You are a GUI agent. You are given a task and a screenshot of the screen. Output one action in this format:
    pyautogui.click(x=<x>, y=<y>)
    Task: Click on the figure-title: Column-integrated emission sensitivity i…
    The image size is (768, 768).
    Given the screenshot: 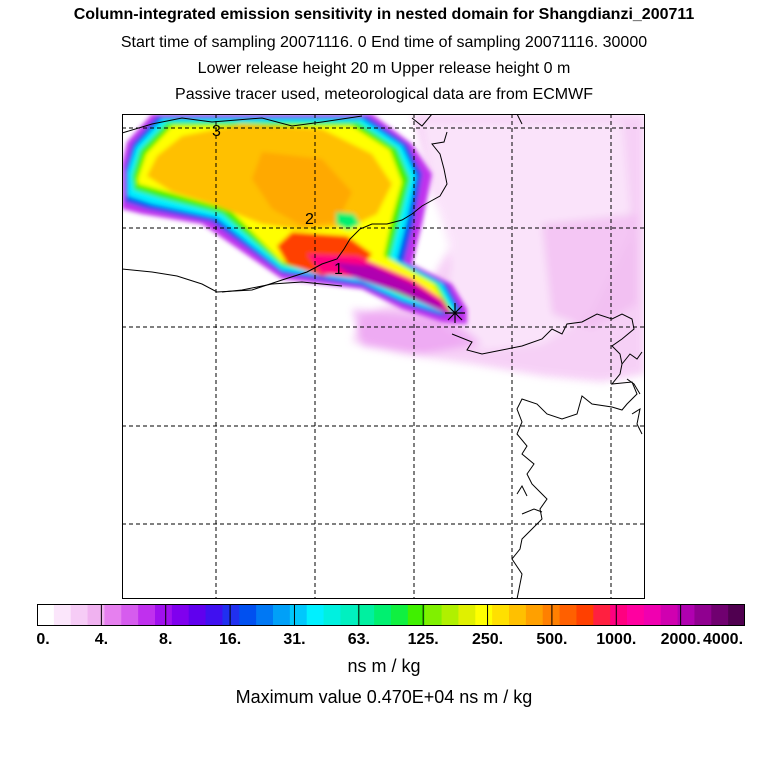 What is the action you would take?
    pyautogui.click(x=384, y=14)
    